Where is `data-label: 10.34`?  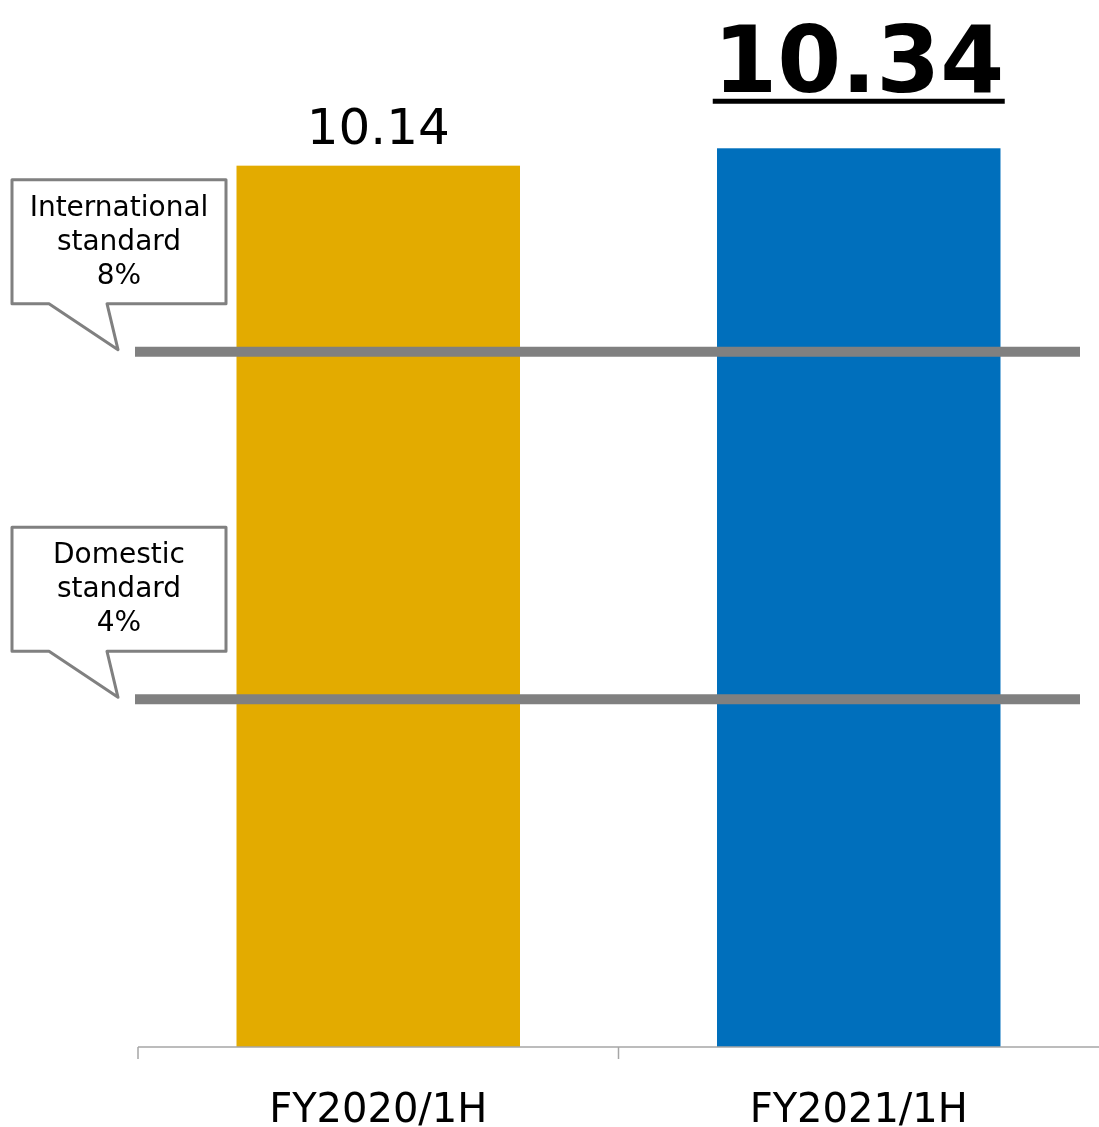
data-label: 10.34 is located at coordinates (859, 61).